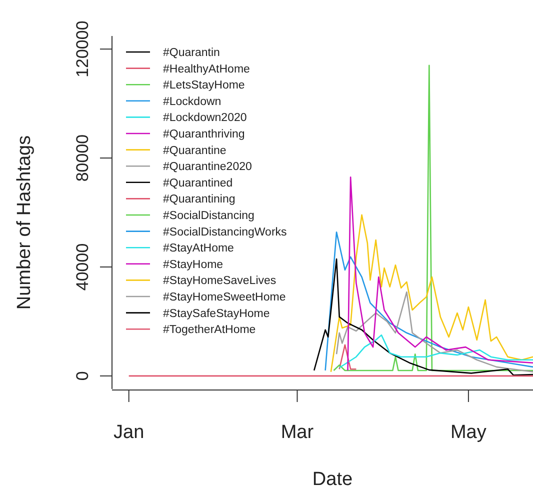 This screenshot has width=533, height=493. What do you see at coordinates (219, 281) in the screenshot?
I see `legend-label: #StayHomeSaveLives` at bounding box center [219, 281].